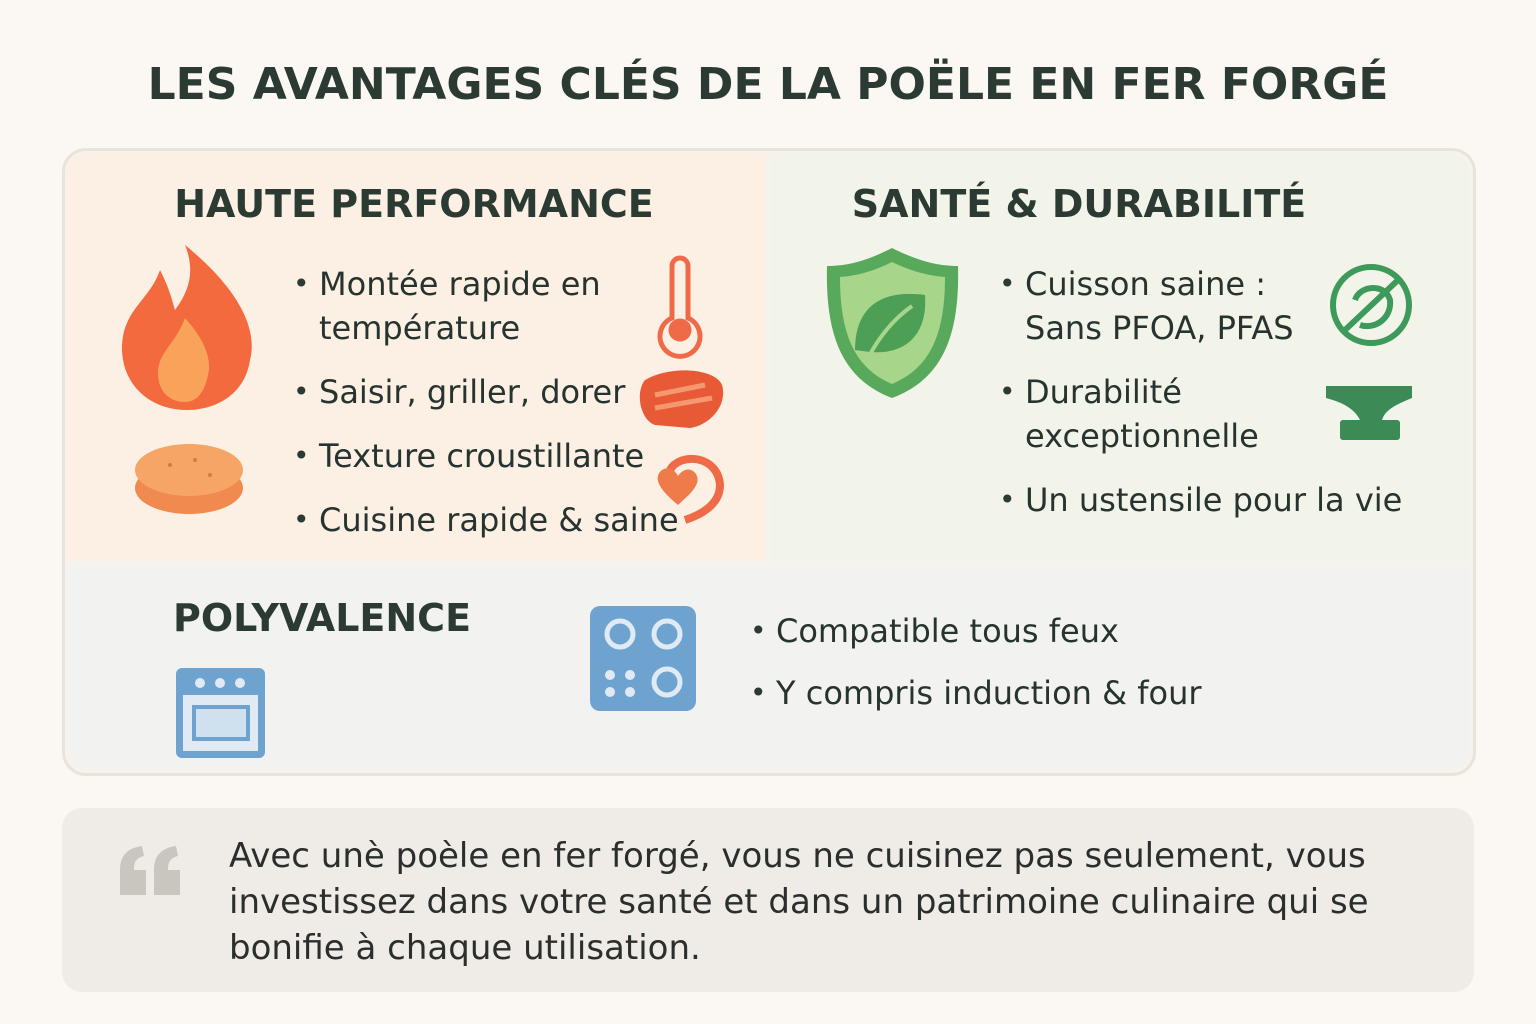  Describe the element at coordinates (989, 693) in the screenshot. I see `item-text: Y compris induction & four` at that location.